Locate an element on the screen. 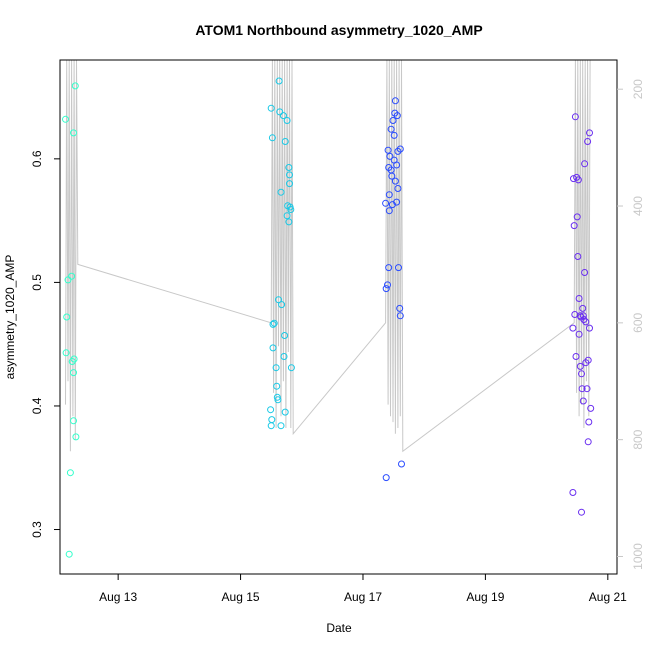 Image resolution: width=650 pixels, height=650 pixels. x-axis: Aug 13 Aug 15 Aug 17 Aug 19 Aug 21 is located at coordinates (363, 589).